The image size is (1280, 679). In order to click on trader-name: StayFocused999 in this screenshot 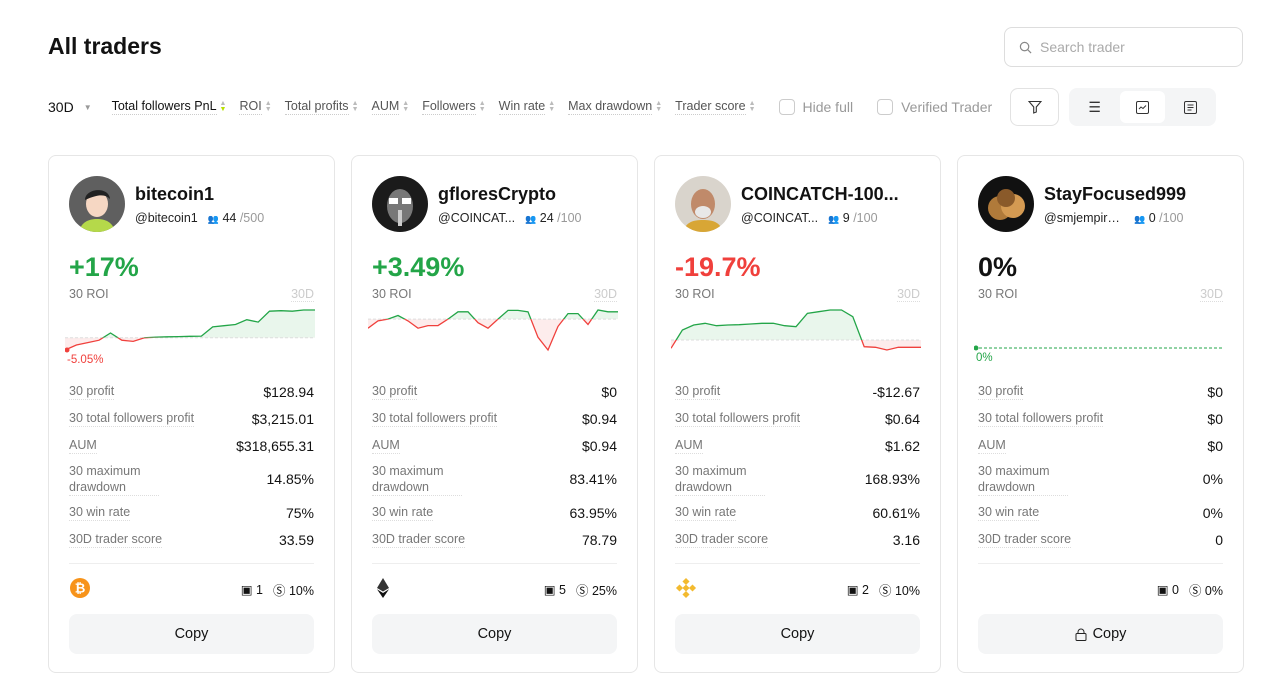, I will do `click(1115, 193)`.